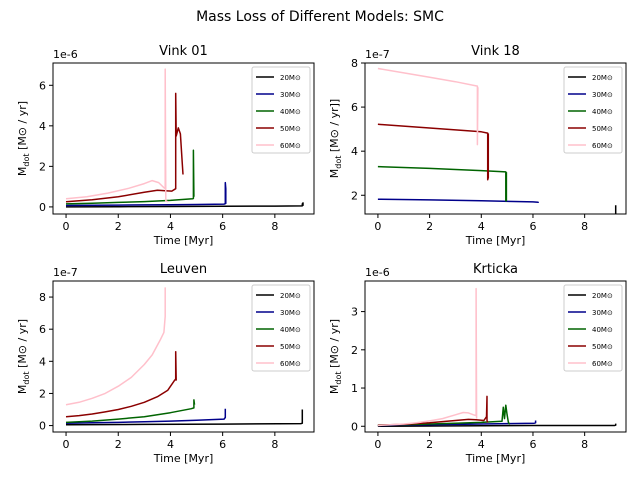 The image size is (640, 480). Describe the element at coordinates (354, 388) in the screenshot. I see `y-tick-label: 1` at that location.